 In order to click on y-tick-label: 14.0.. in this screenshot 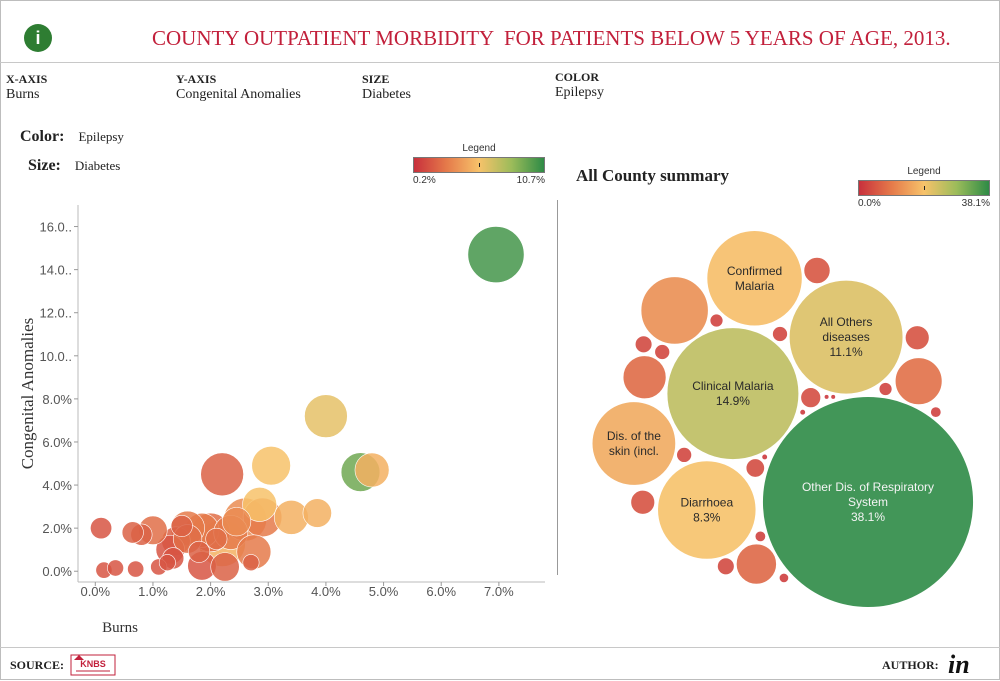, I will do `click(55, 270)`.